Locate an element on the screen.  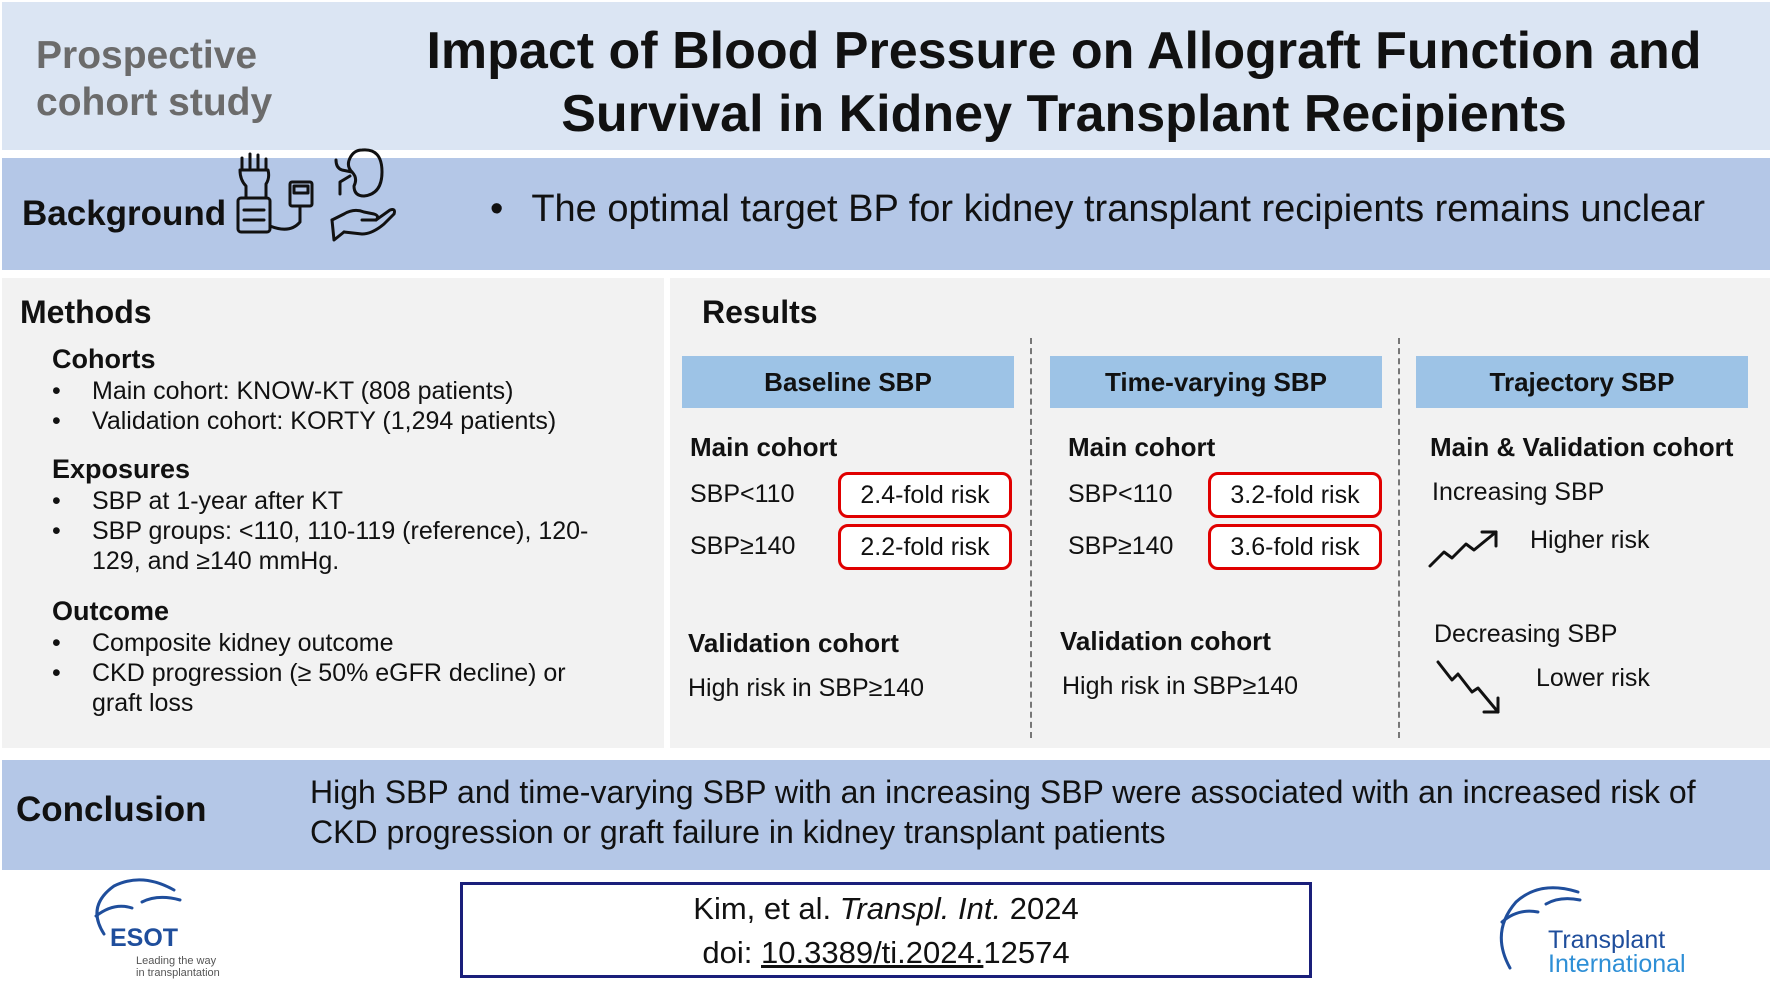
methods-heading: Methods is located at coordinates (86, 312).